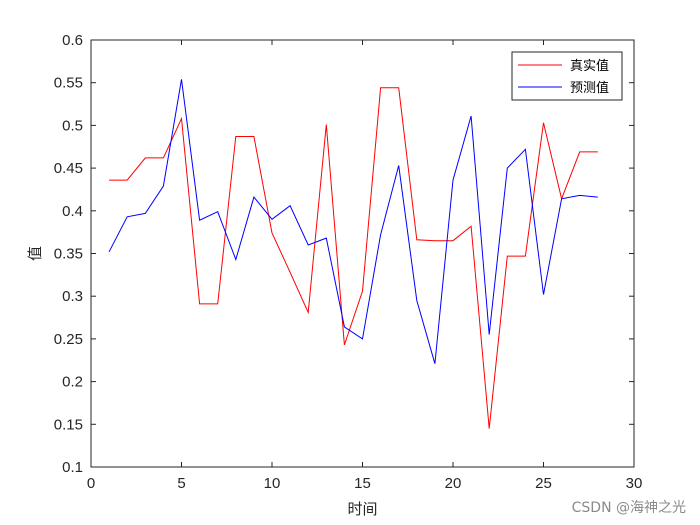 The image size is (700, 525). Describe the element at coordinates (628, 508) in the screenshot. I see `watermark: CSDN @海神之光` at that location.